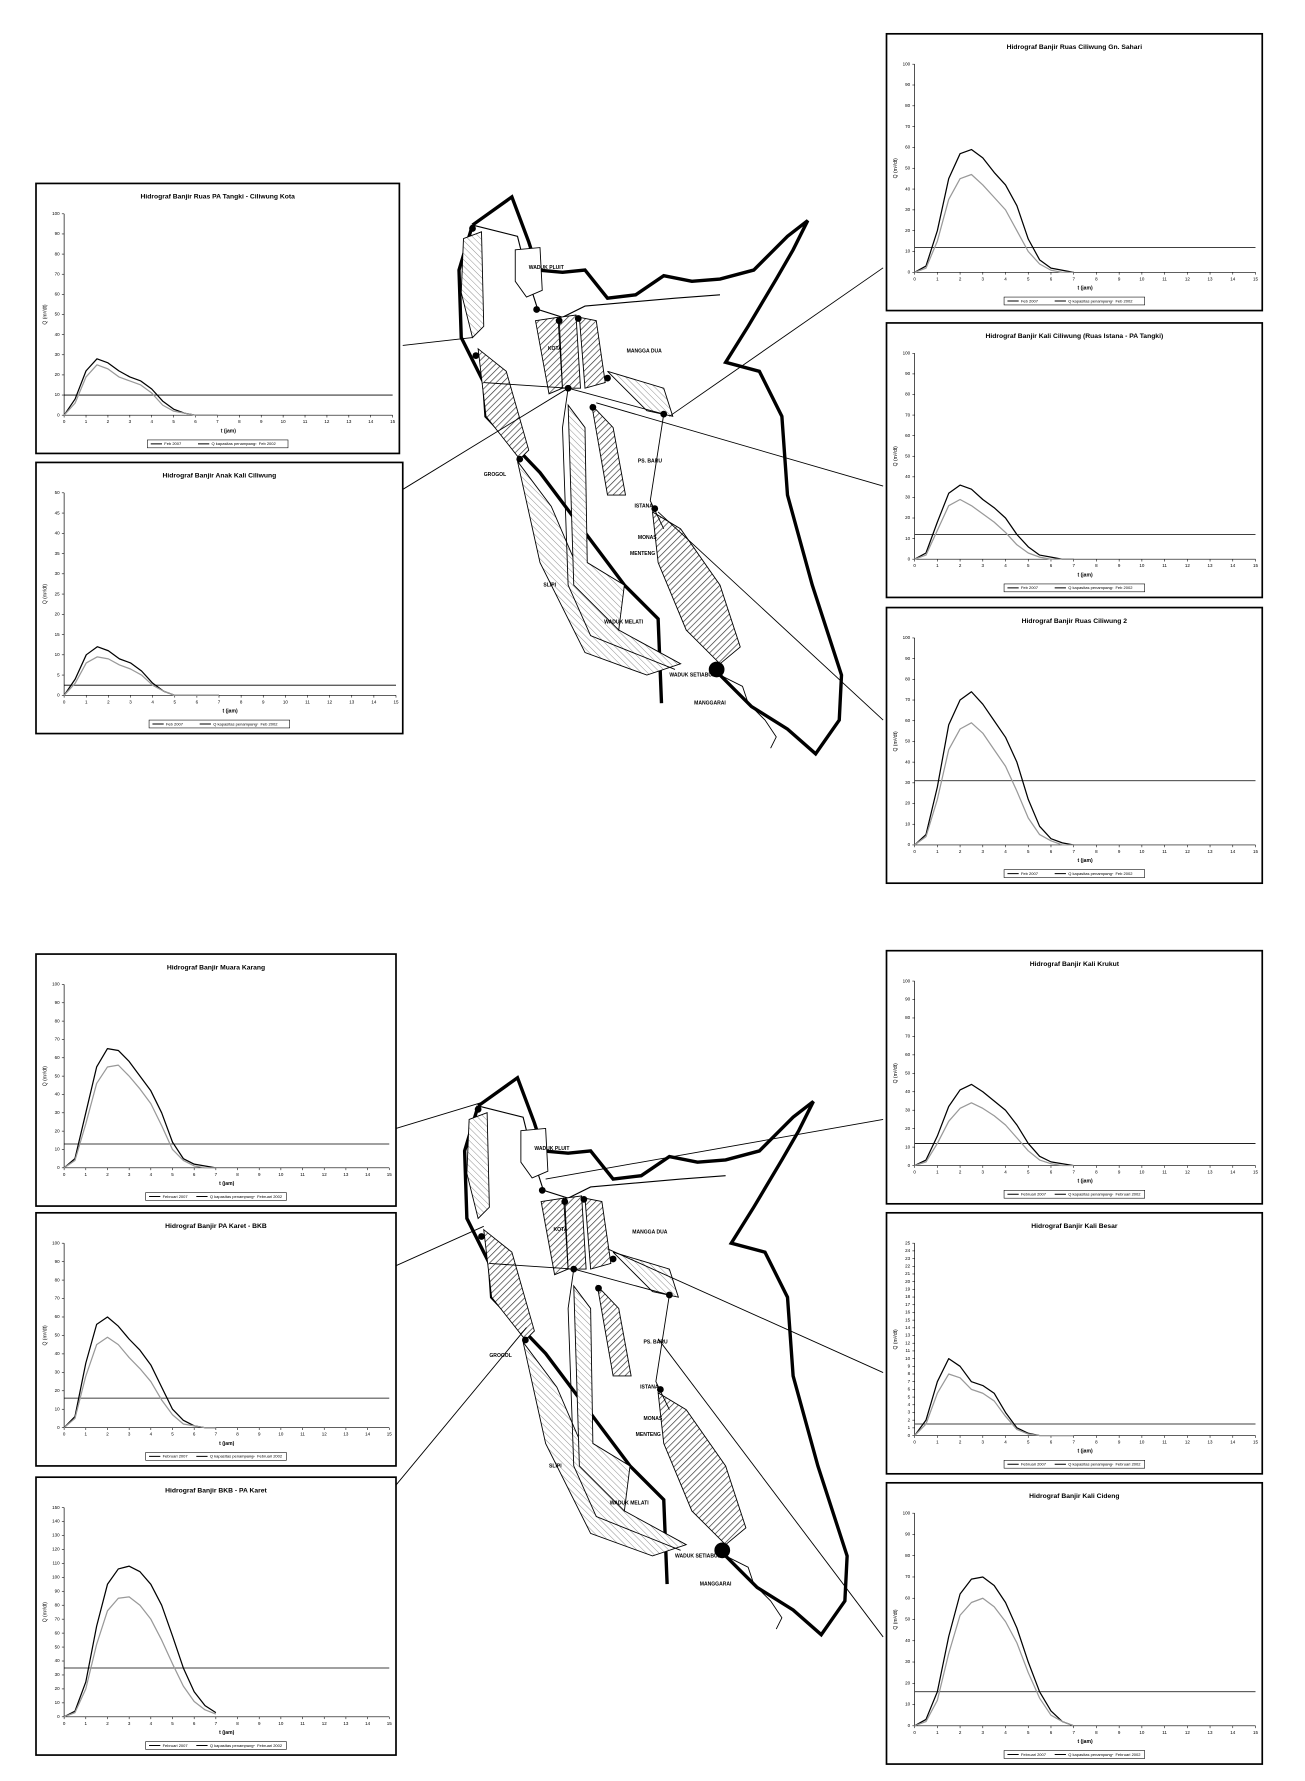 The width and height of the screenshot is (1305, 1781). Describe the element at coordinates (500, 1356) in the screenshot. I see `map-label: GROGOL` at that location.